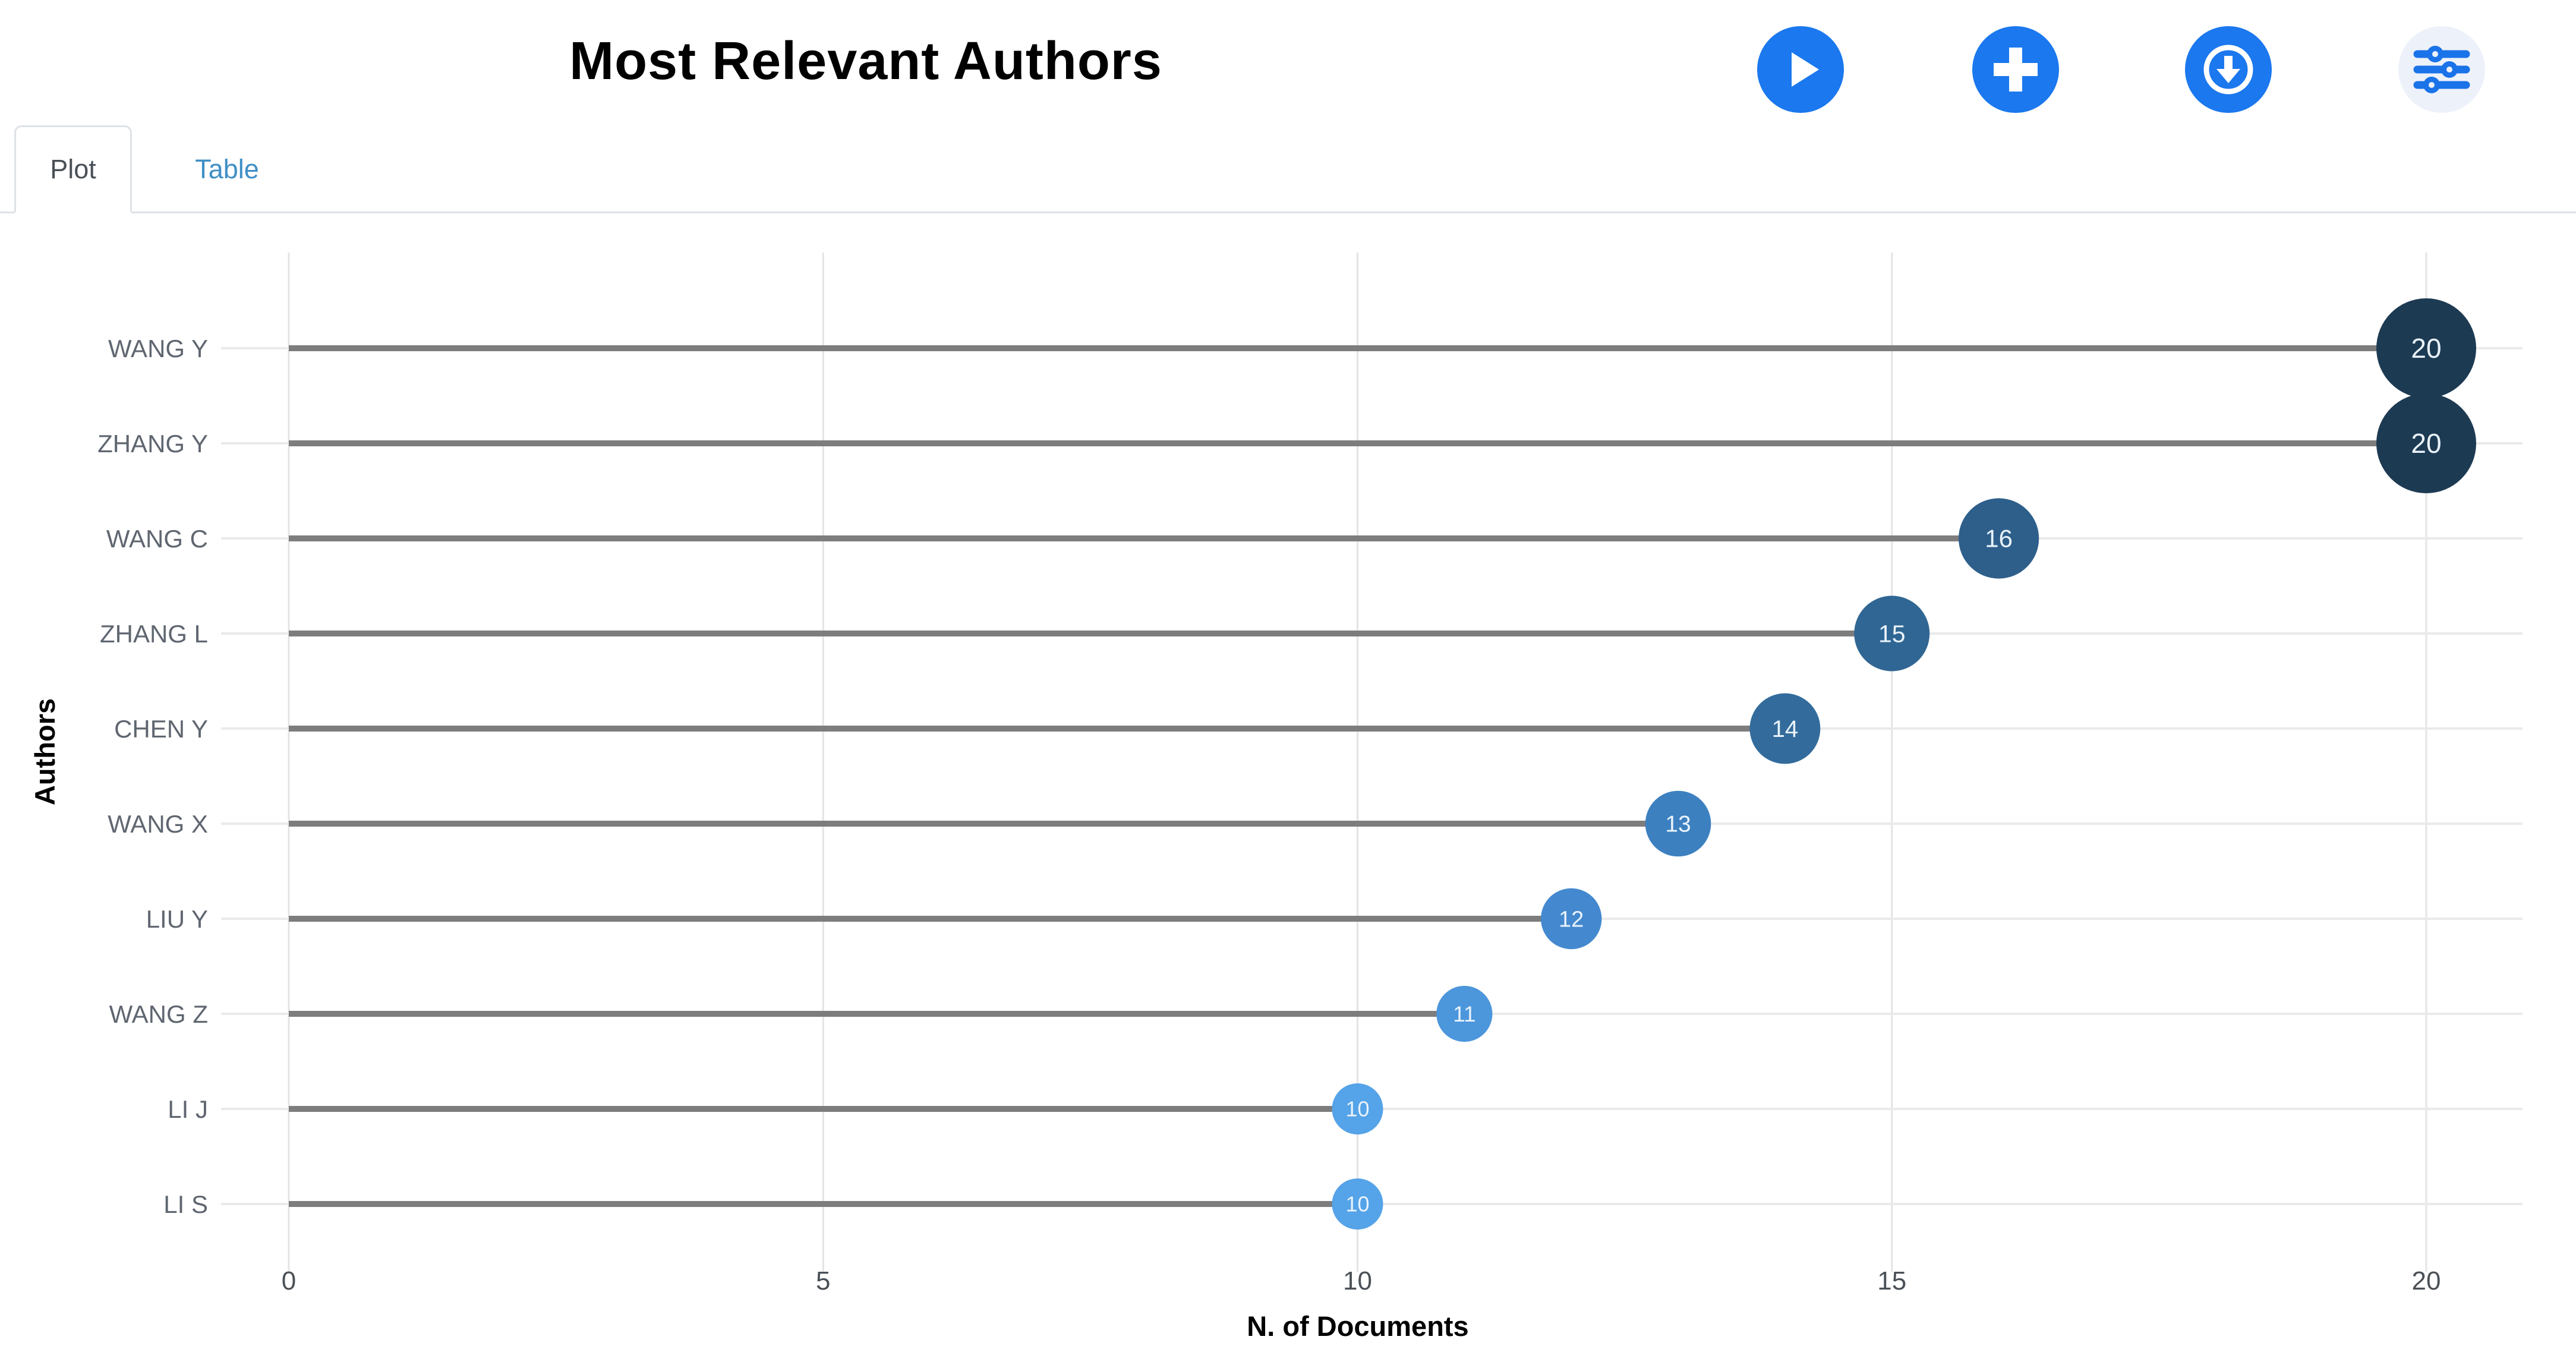 The image size is (2576, 1349). I want to click on y-axis-category-label: CHEN Y, so click(161, 729).